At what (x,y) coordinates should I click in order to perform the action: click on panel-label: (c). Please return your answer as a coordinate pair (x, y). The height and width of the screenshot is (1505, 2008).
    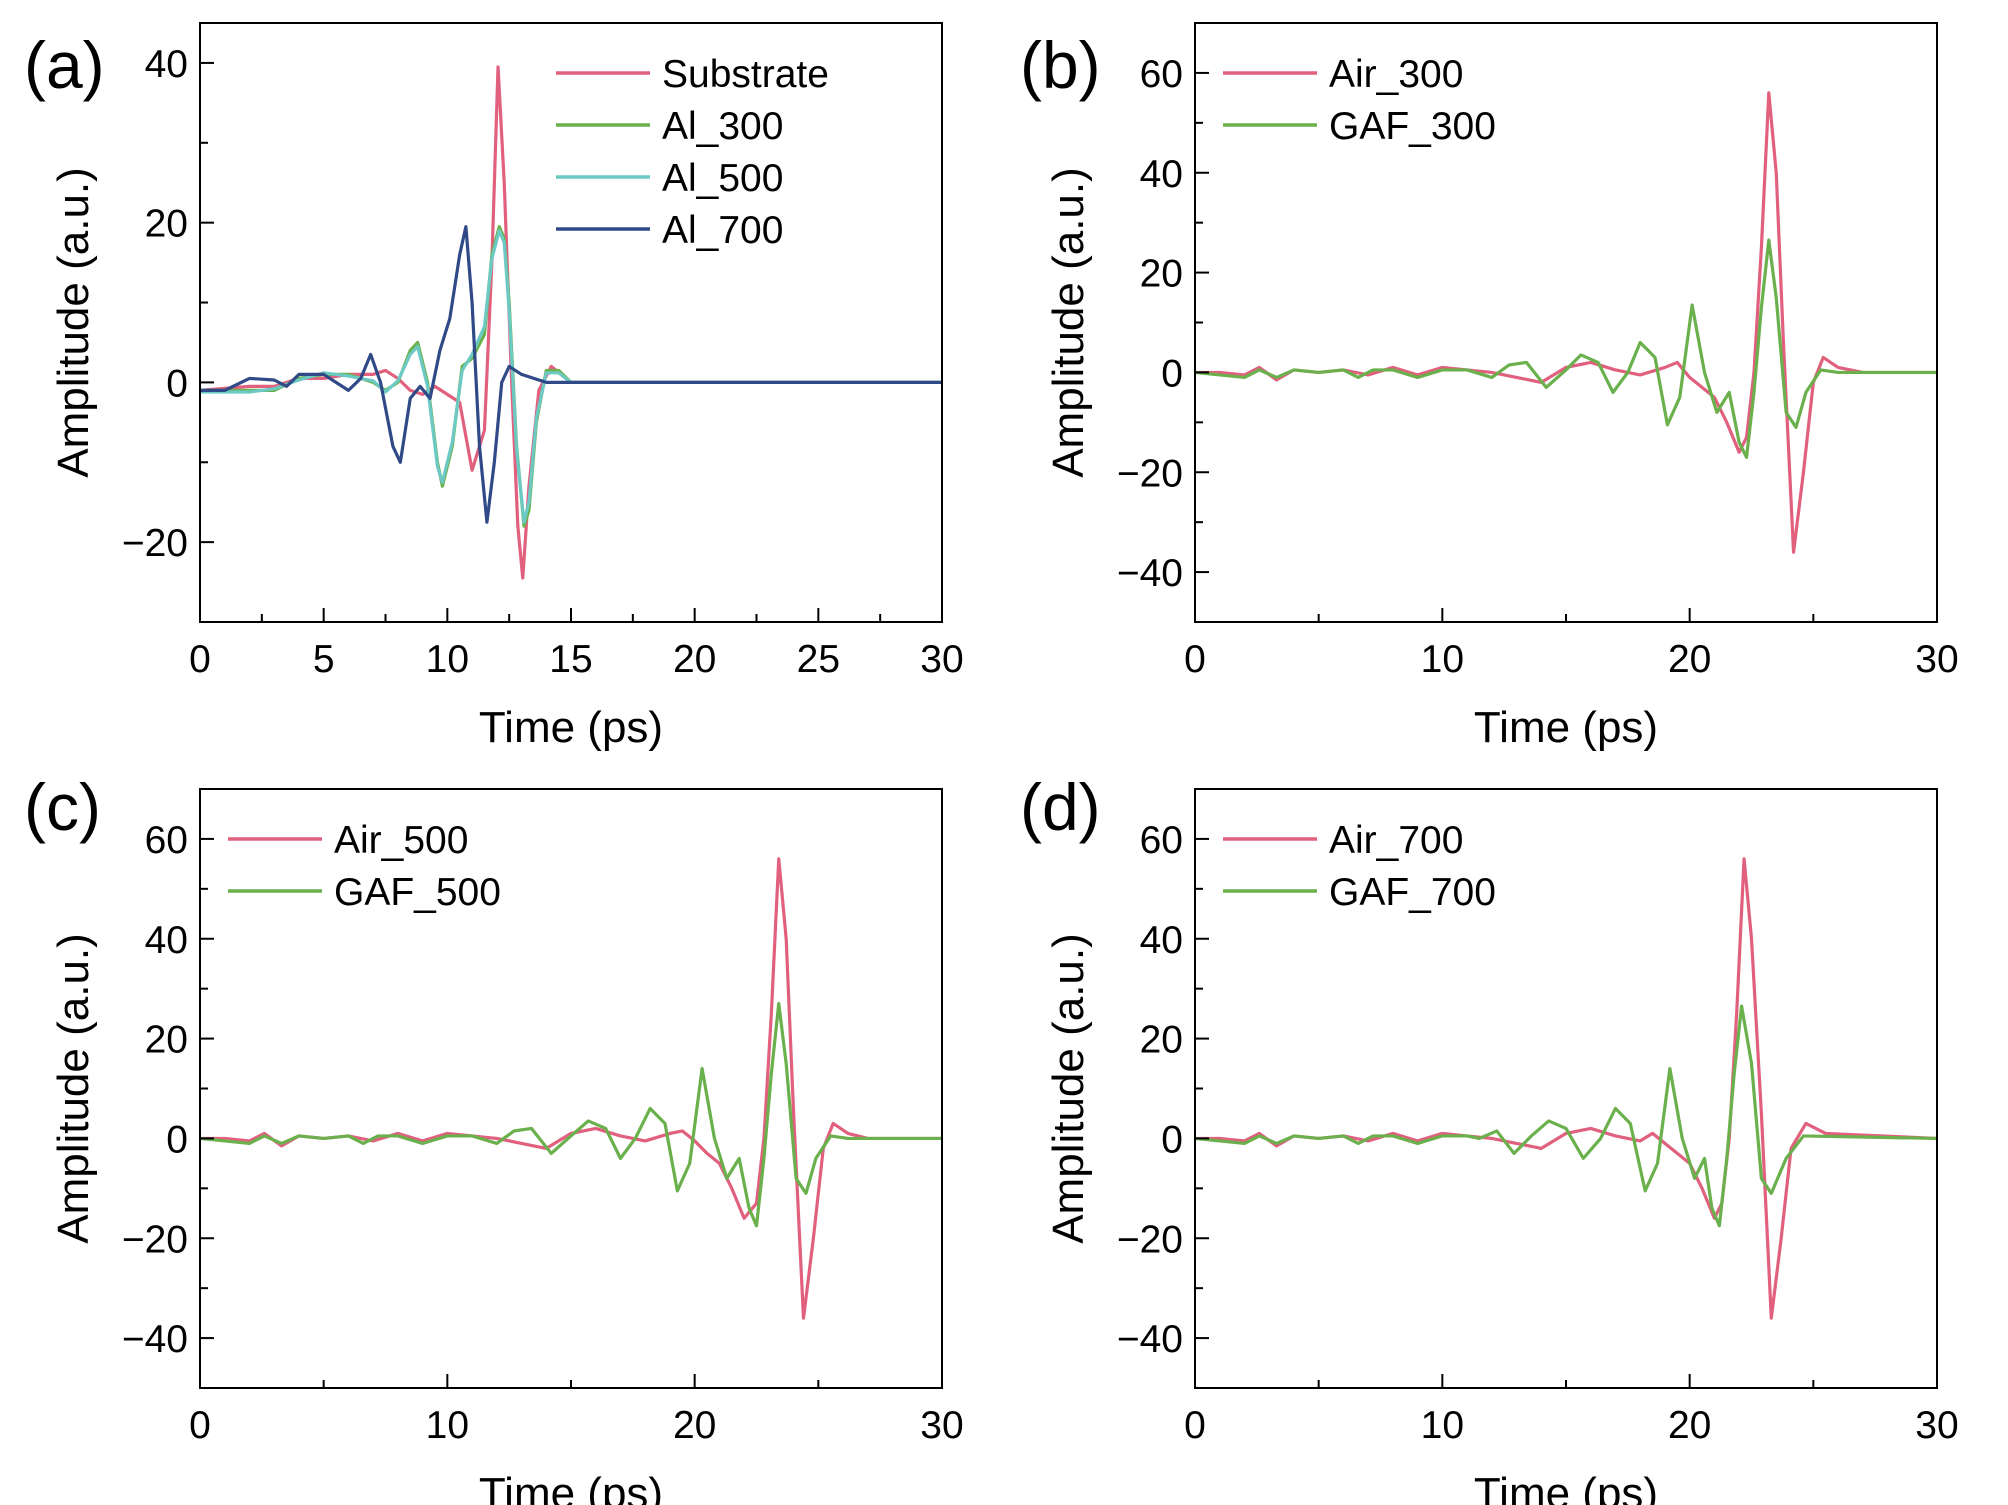
    Looking at the image, I should click on (62, 807).